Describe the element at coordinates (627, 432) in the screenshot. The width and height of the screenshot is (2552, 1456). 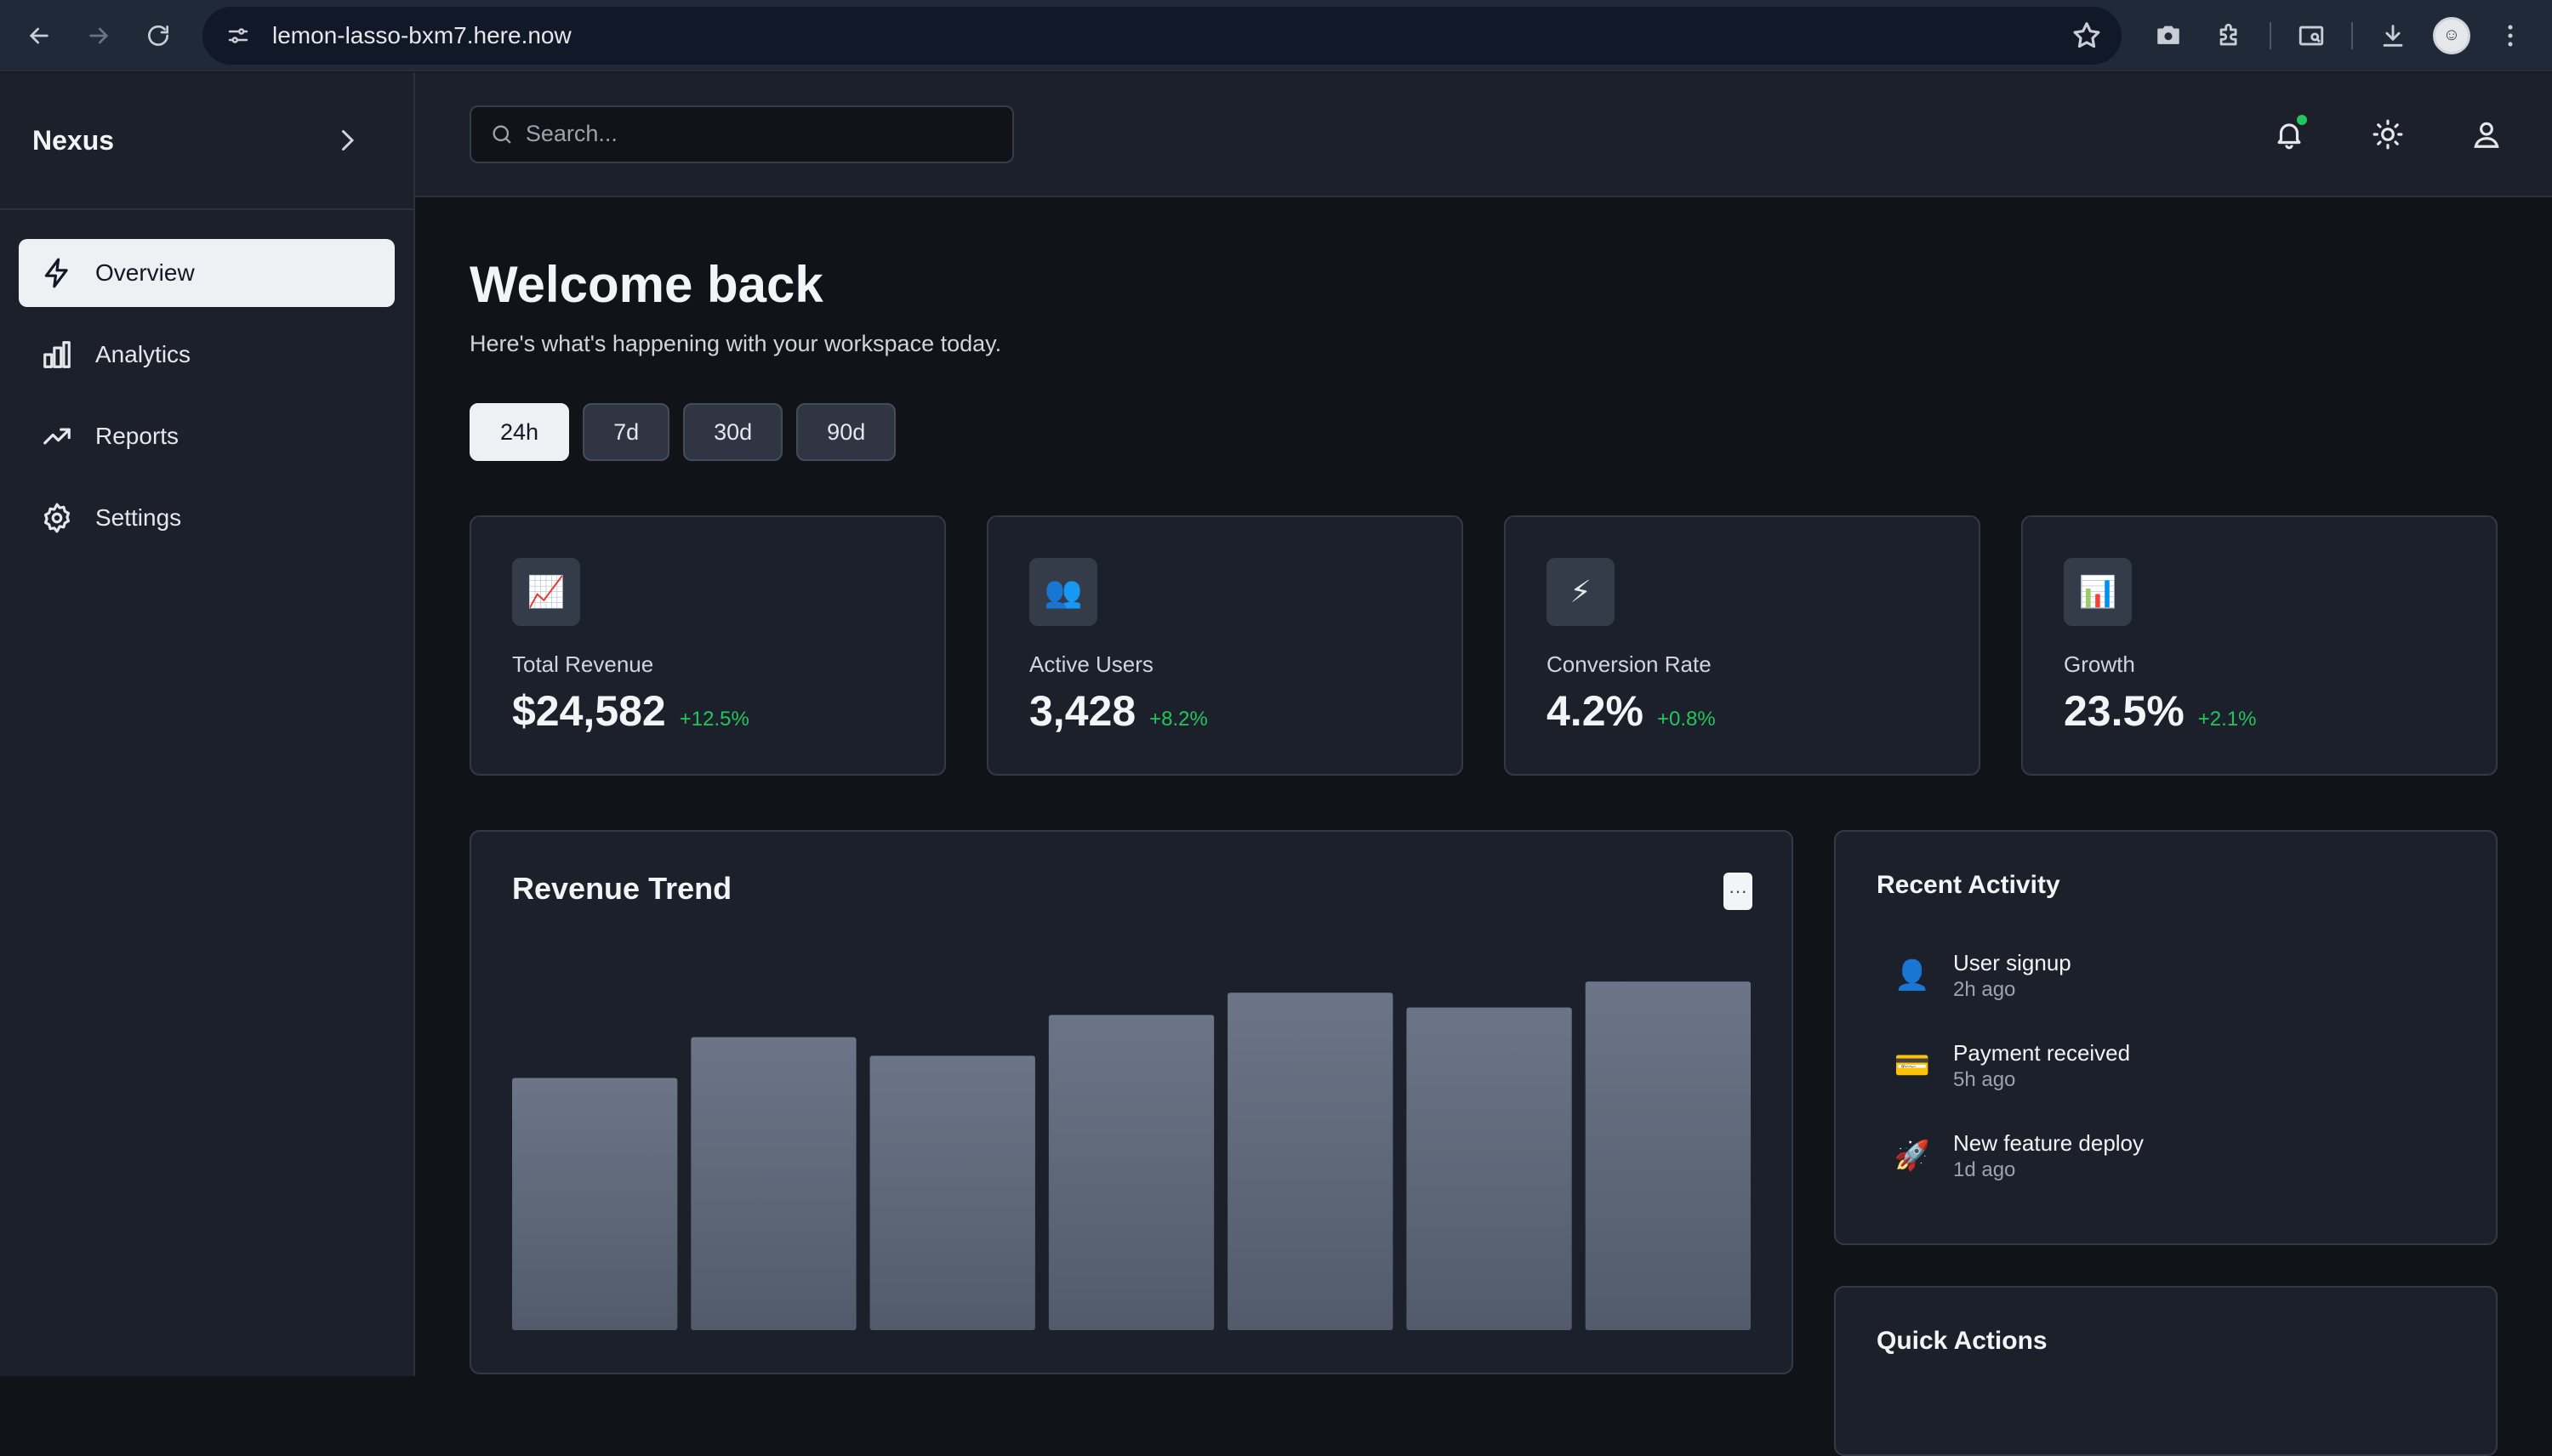
I see `range-button-7d: 7d` at that location.